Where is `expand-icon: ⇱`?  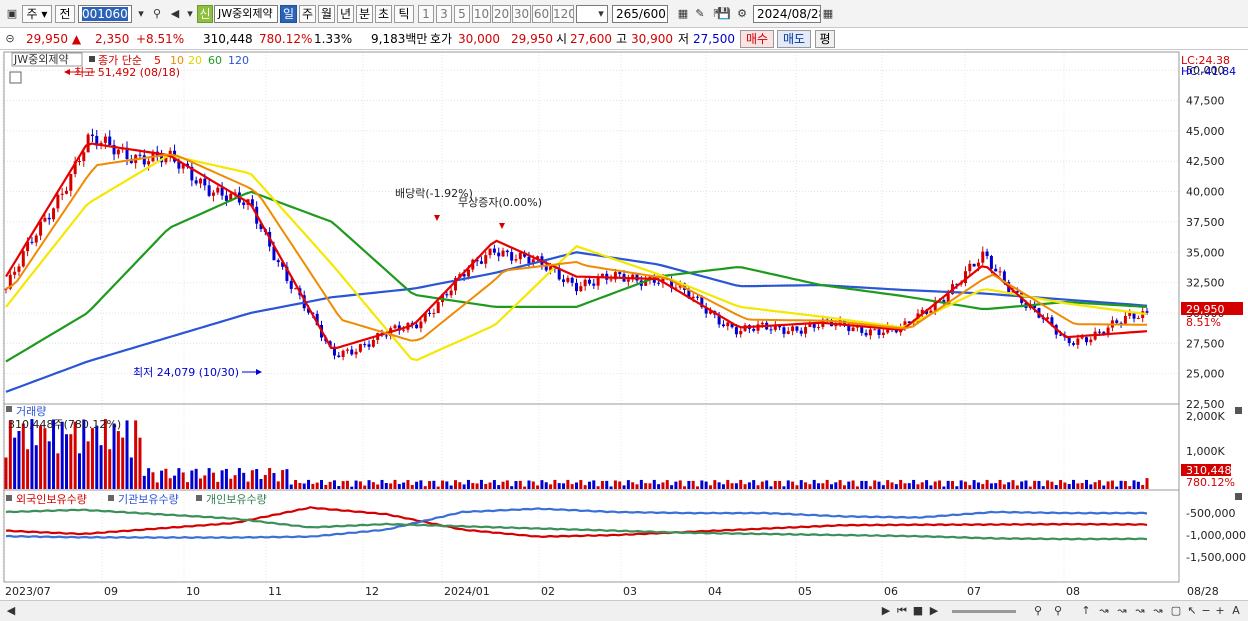
expand-icon: ⇱ is located at coordinates (718, 13).